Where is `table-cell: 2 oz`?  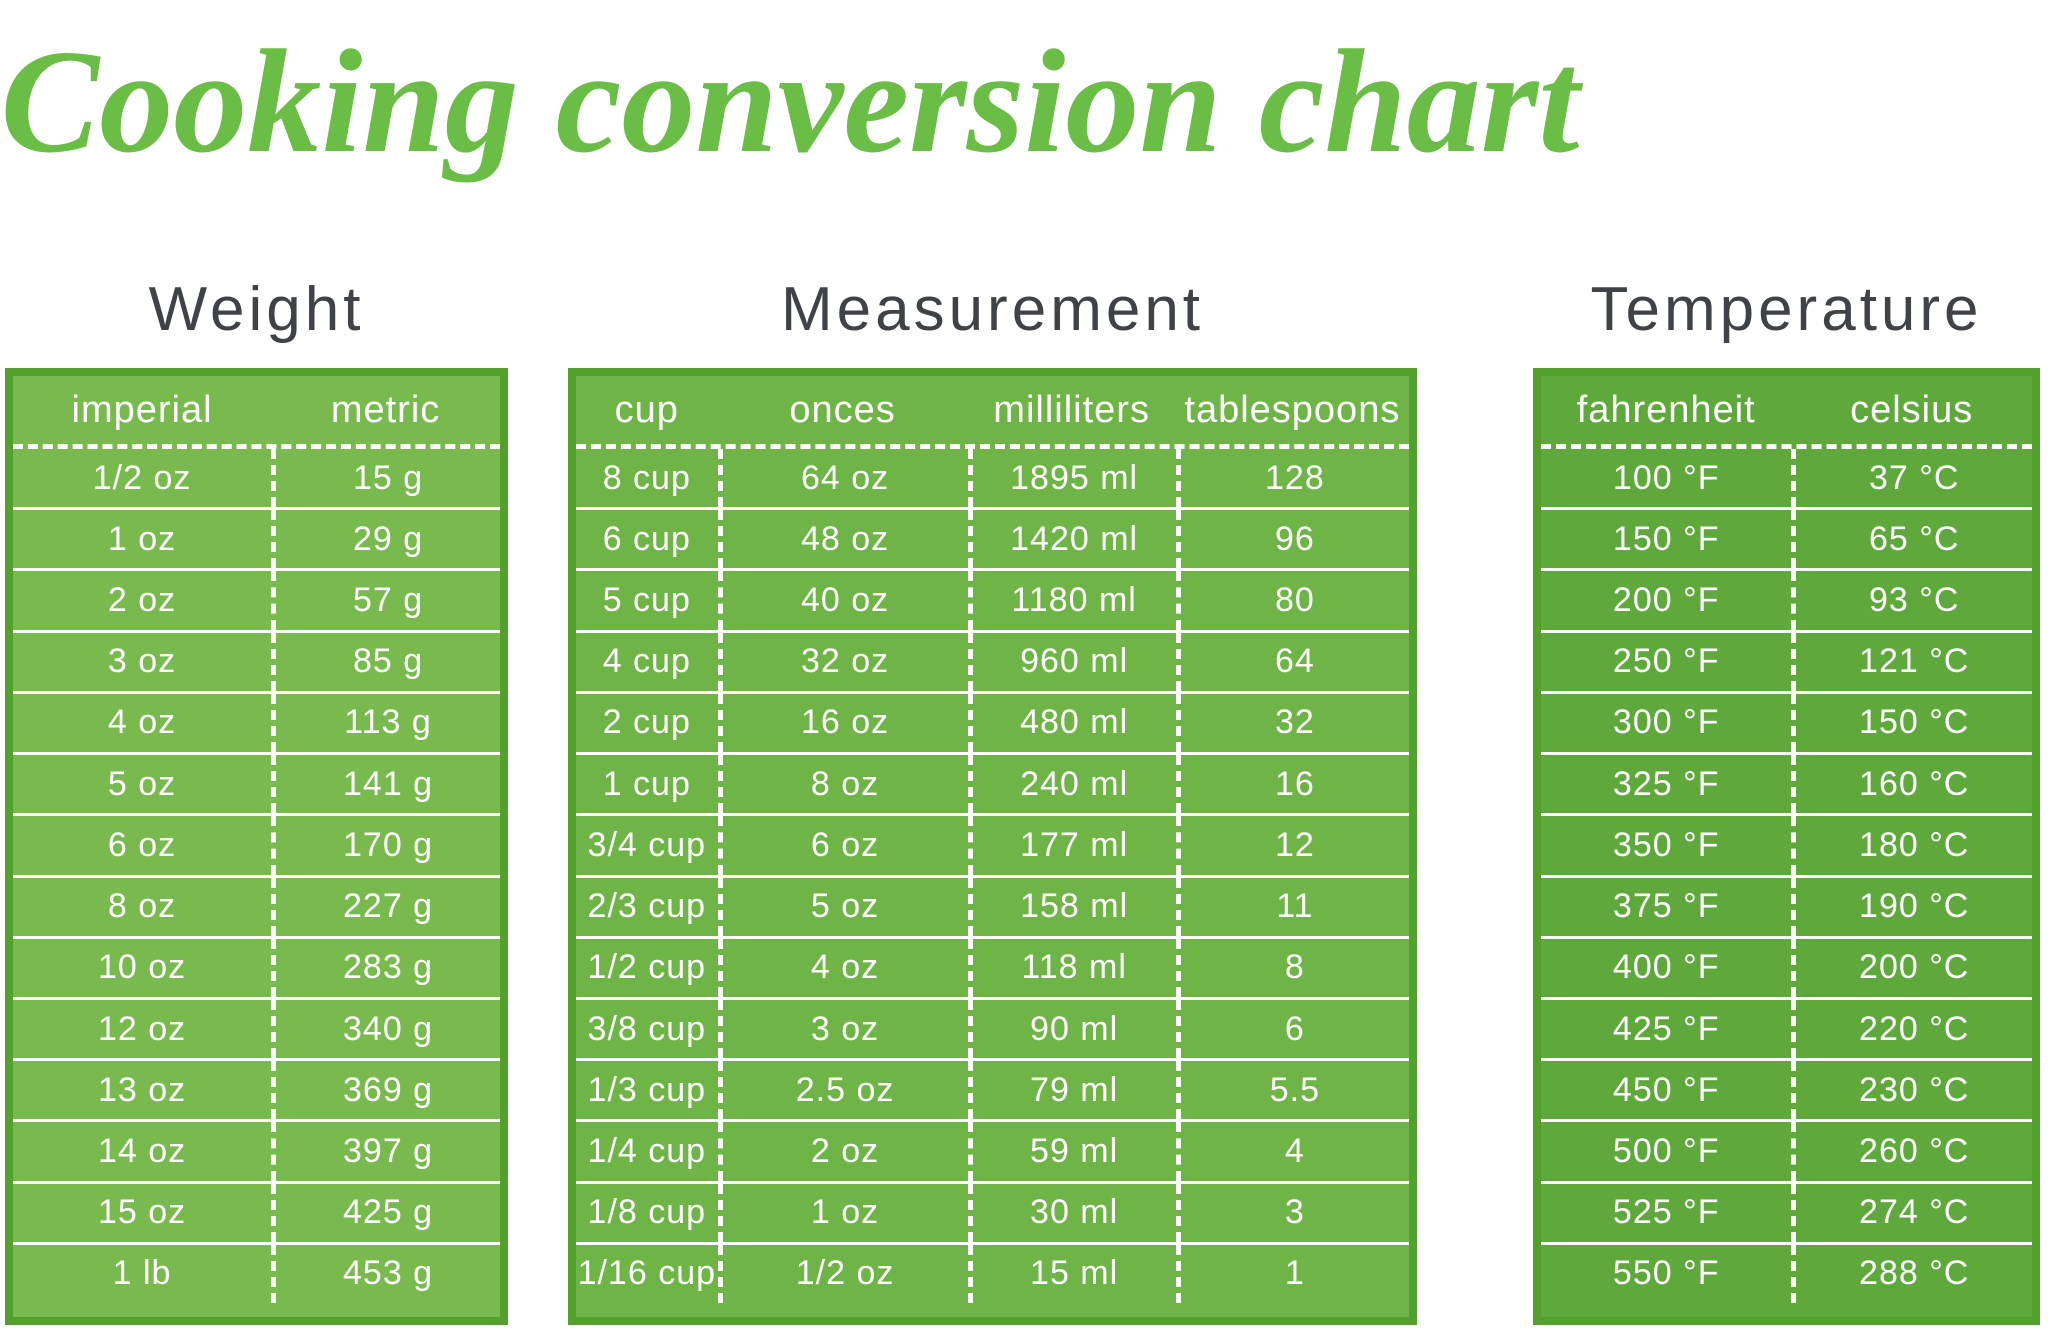
table-cell: 2 oz is located at coordinates (142, 600).